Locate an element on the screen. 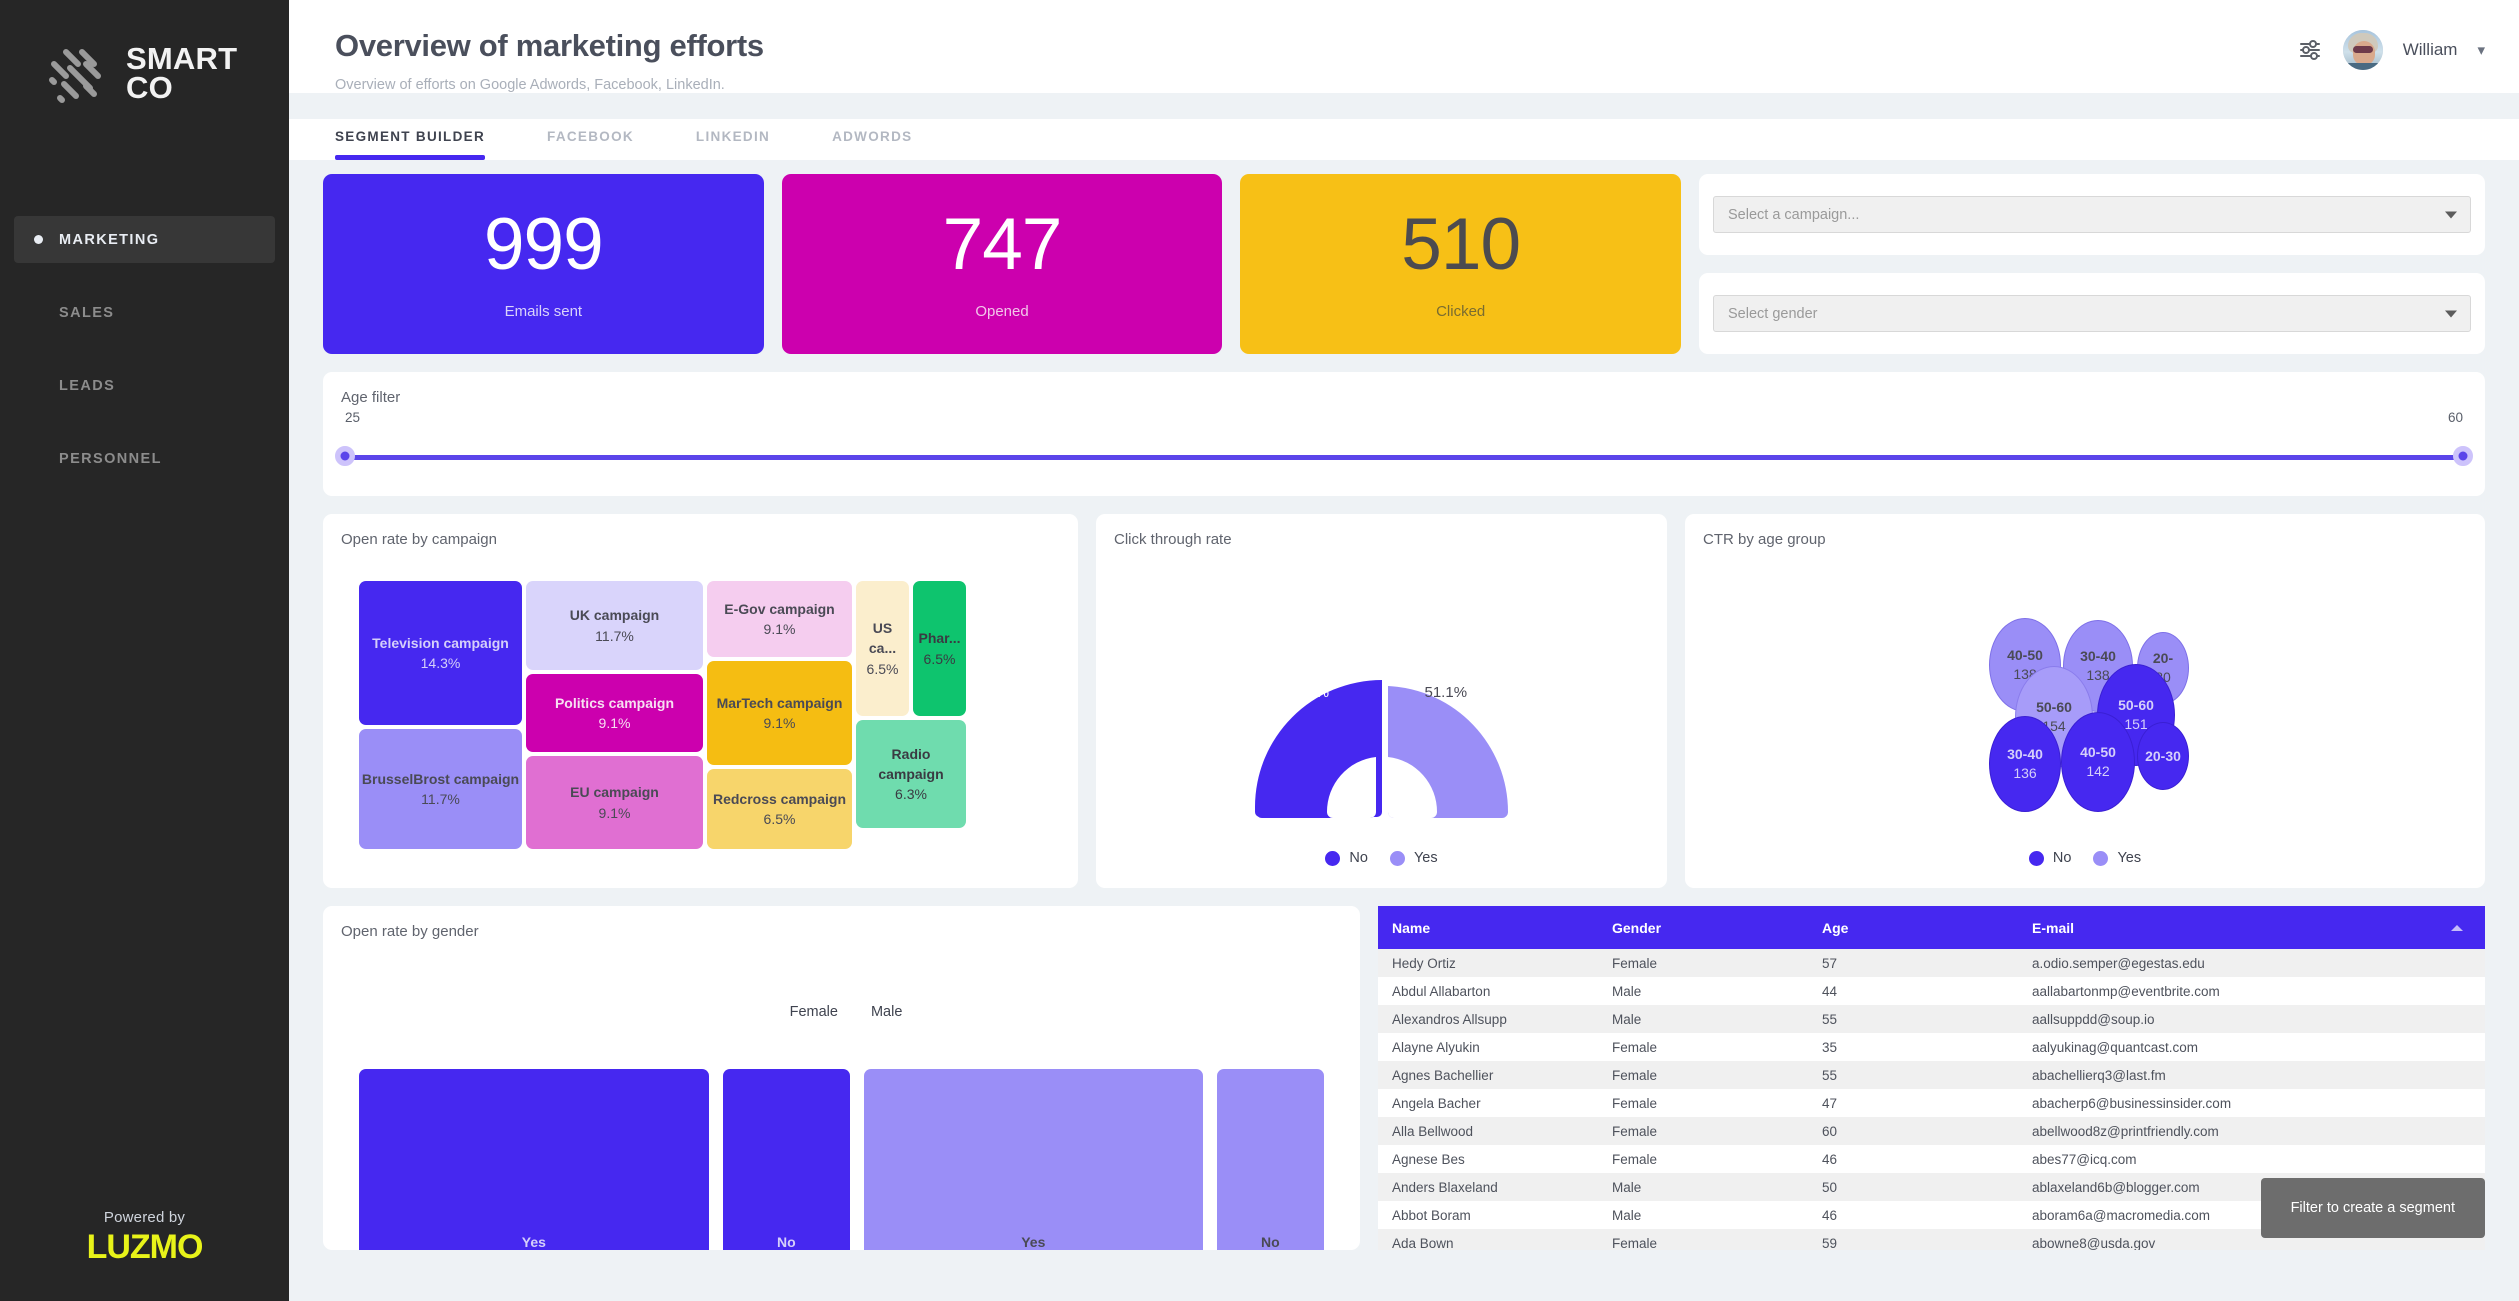 The image size is (2519, 1301). tab-segment-builder: SEGMENT BUILDER is located at coordinates (410, 139).